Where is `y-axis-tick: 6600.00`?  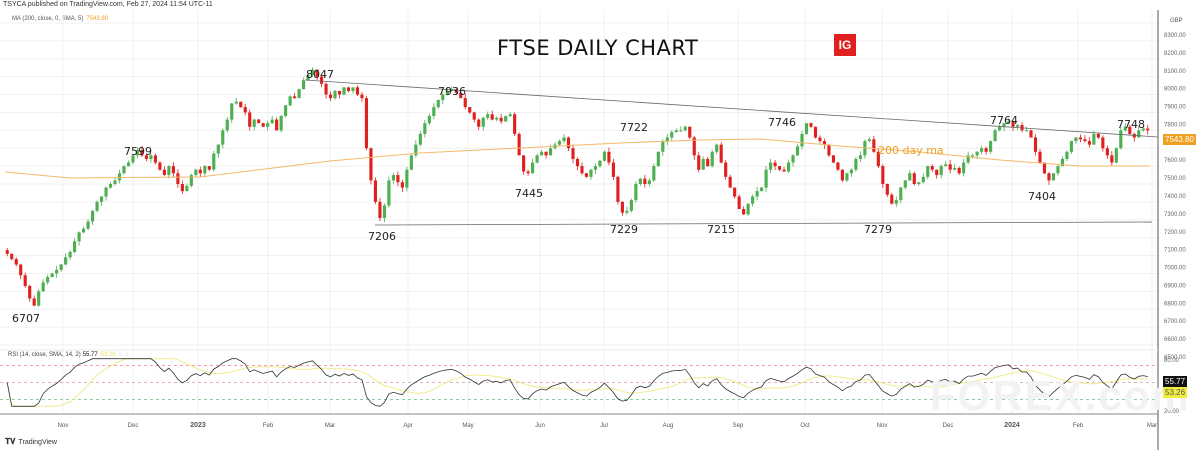 y-axis-tick: 6600.00 is located at coordinates (1175, 340).